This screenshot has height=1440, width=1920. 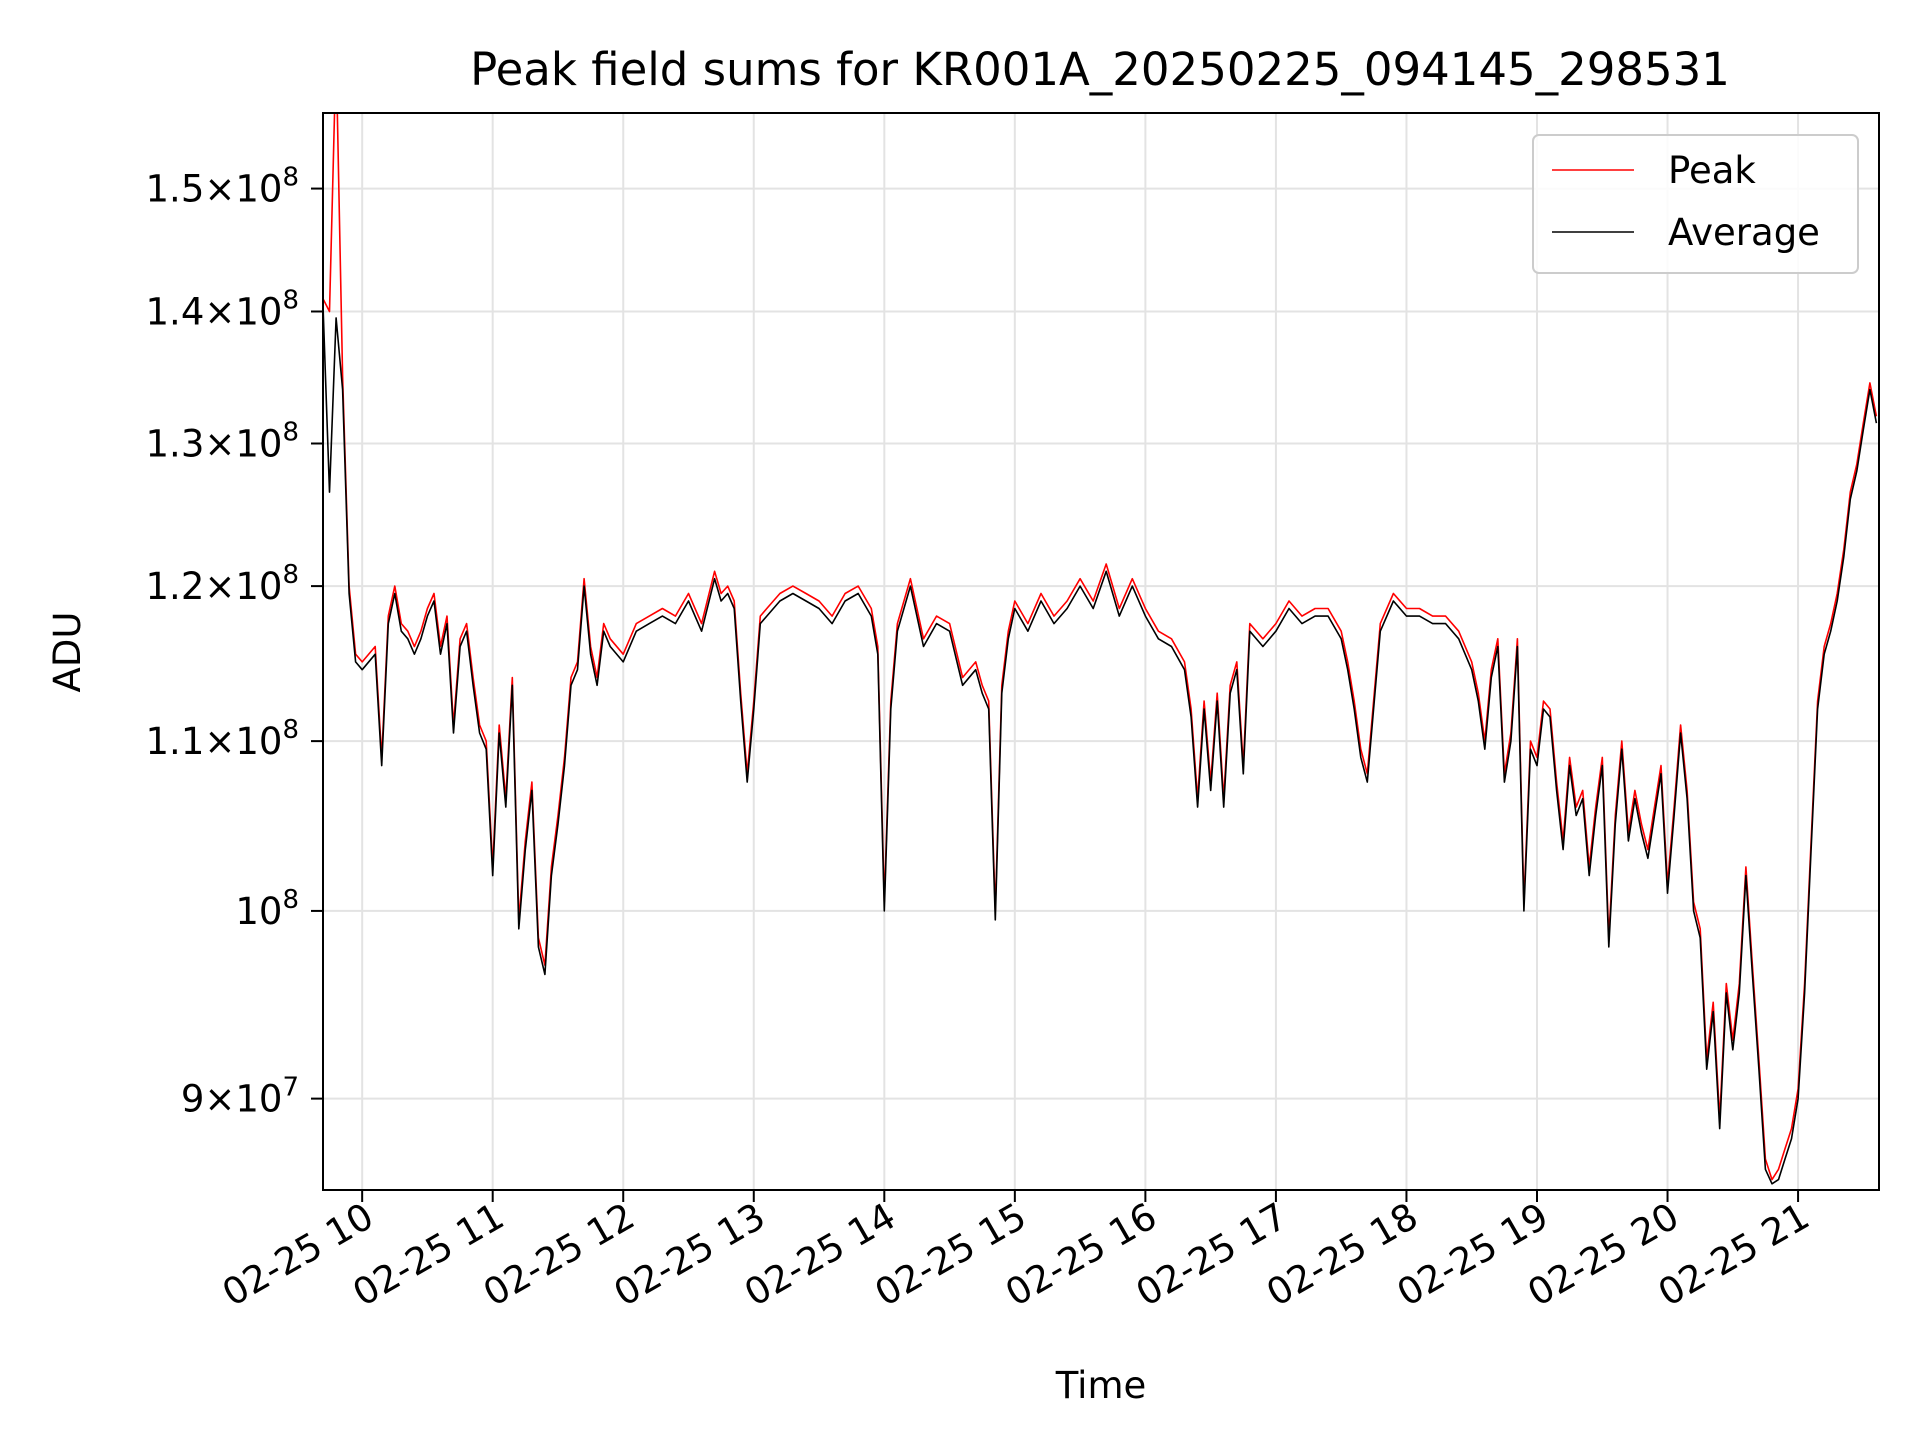 I want to click on legend-average-label: Average, so click(x=1744, y=232).